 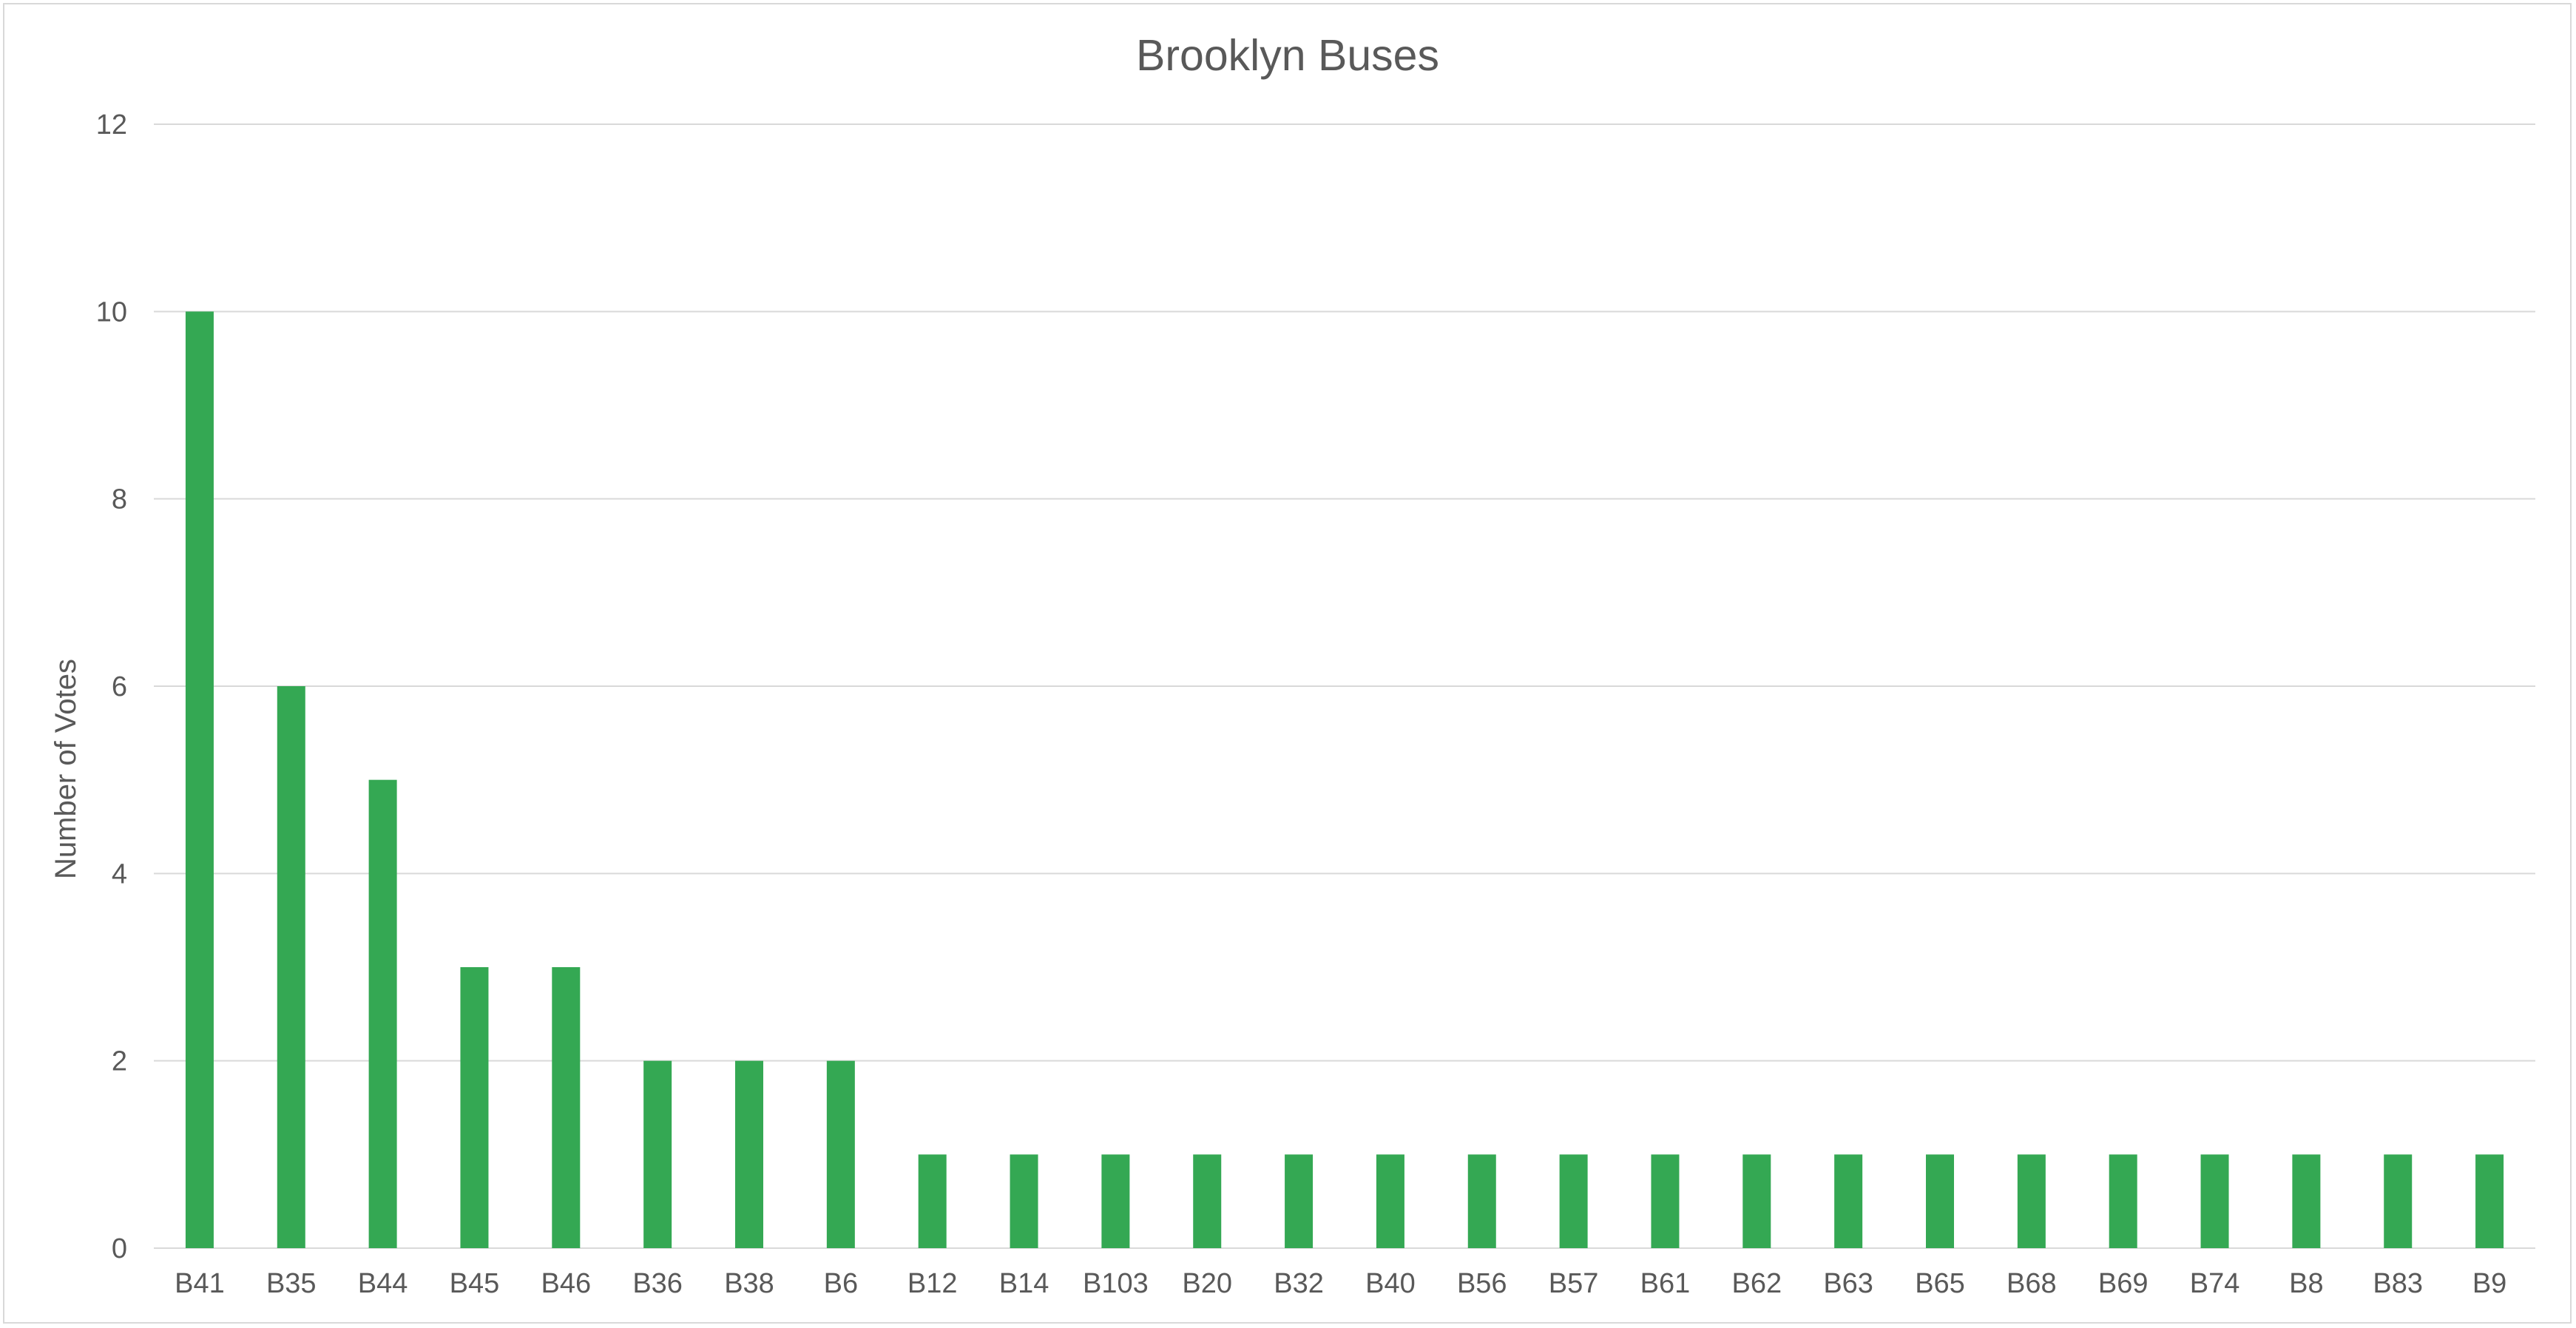 What do you see at coordinates (2032, 1283) in the screenshot?
I see `x-tick-label: B68` at bounding box center [2032, 1283].